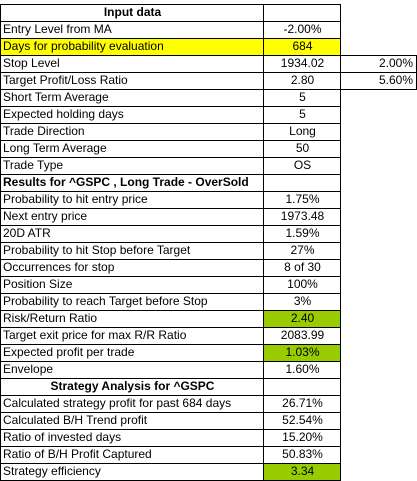  What do you see at coordinates (395, 80) in the screenshot?
I see `row-extra-value: 5.60%` at bounding box center [395, 80].